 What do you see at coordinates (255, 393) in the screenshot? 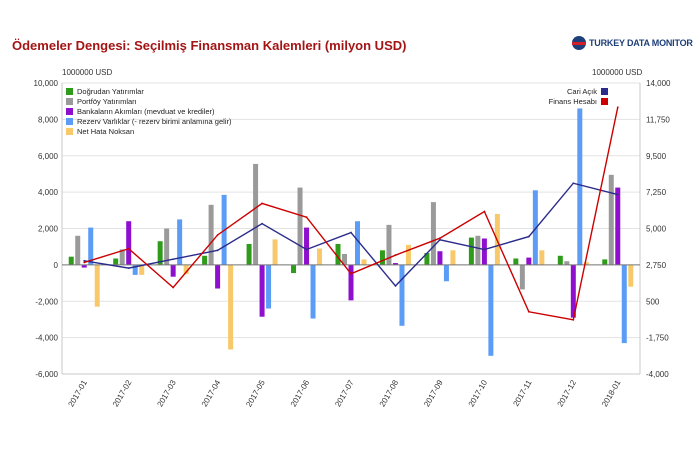
I see `x-tick-label: 2017-05` at bounding box center [255, 393].